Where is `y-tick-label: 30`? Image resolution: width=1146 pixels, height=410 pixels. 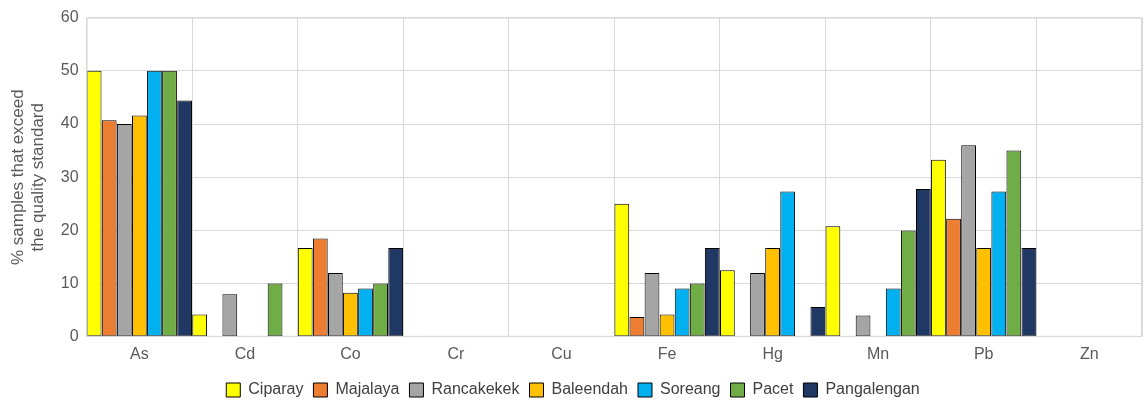 y-tick-label: 30 is located at coordinates (69, 176).